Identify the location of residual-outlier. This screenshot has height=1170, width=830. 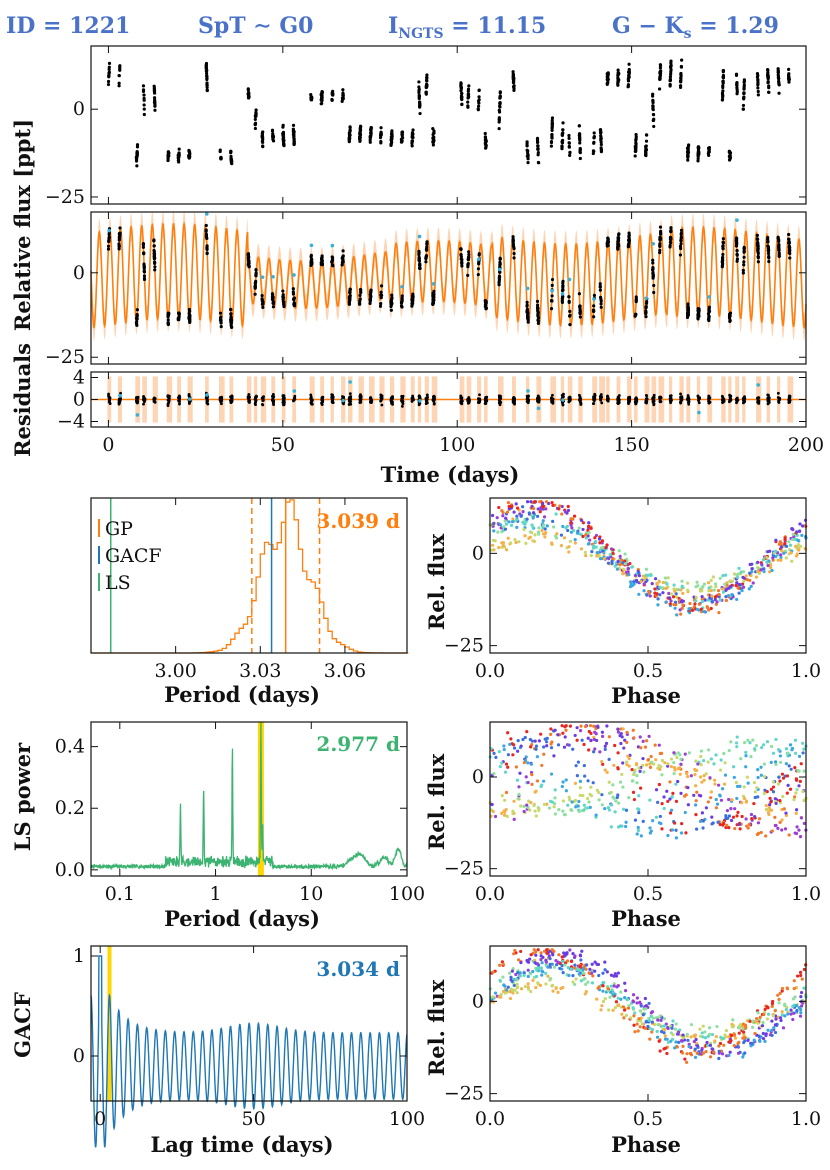
(528, 391).